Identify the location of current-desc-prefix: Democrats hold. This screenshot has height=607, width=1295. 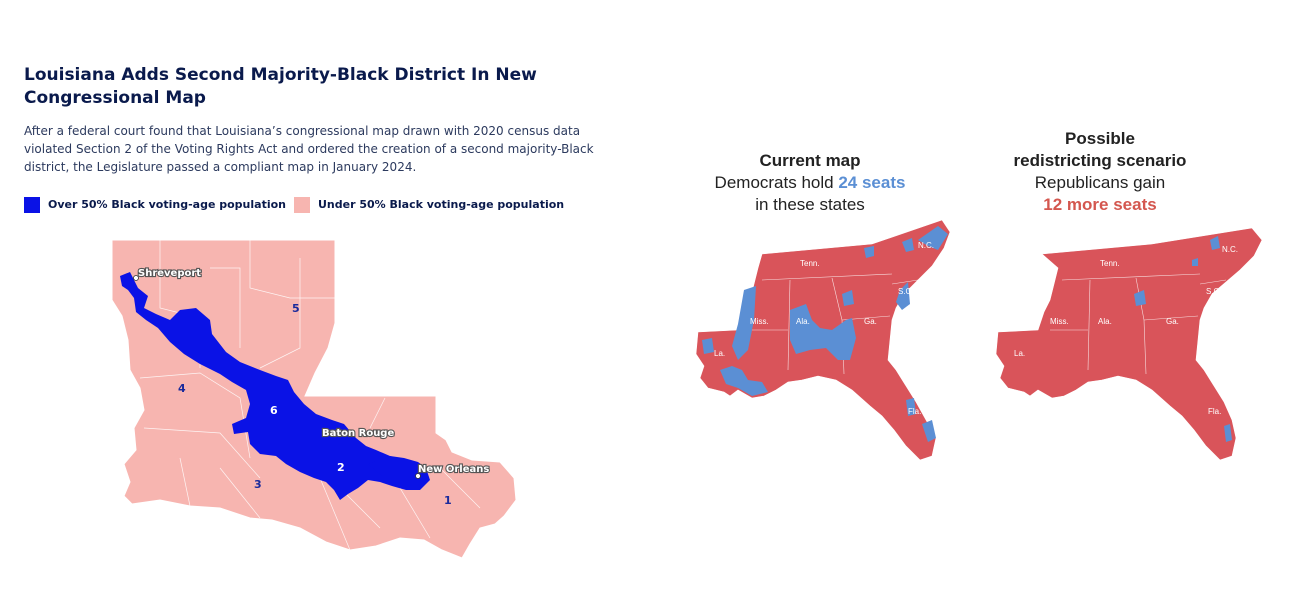
(776, 182).